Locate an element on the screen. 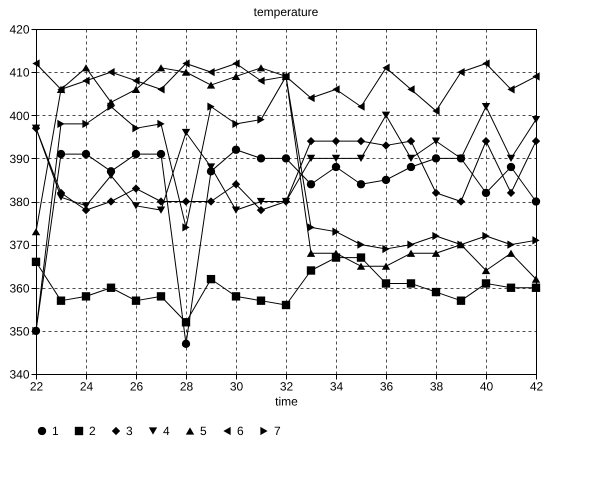  y-tick-label: 350 is located at coordinates (19, 331).